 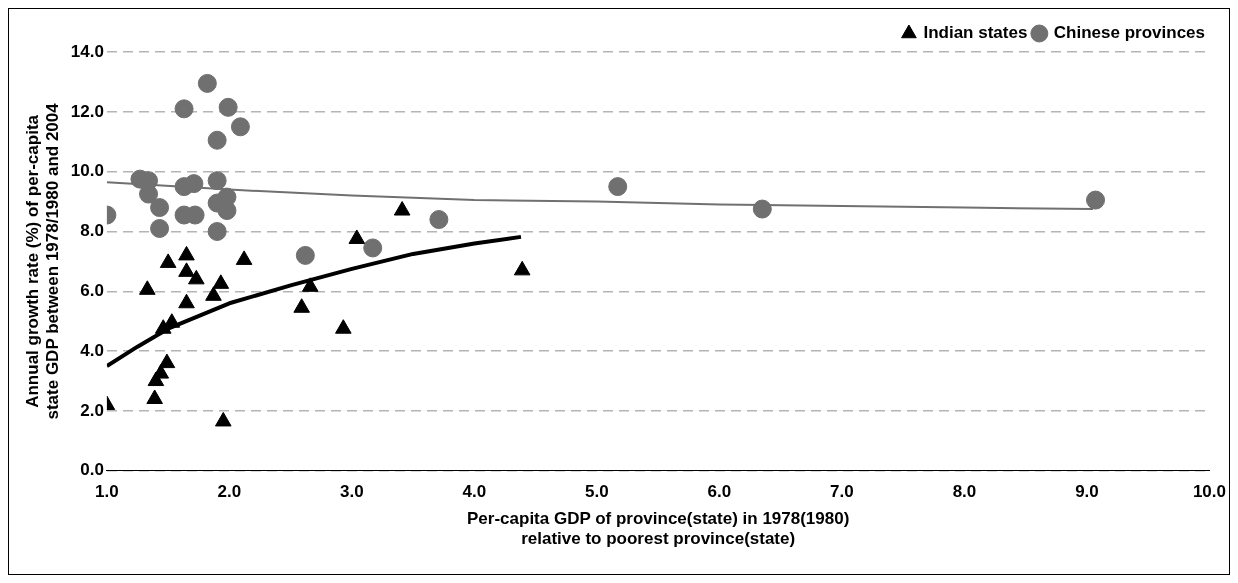 I want to click on y-tick-label: 12.0, so click(x=87, y=111).